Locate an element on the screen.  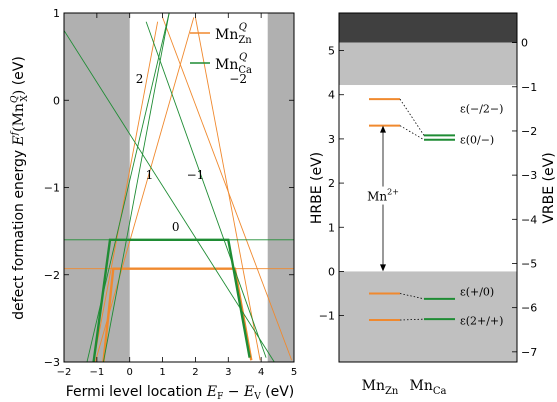
hrbe-tick-label: −1 is located at coordinates (327, 316).